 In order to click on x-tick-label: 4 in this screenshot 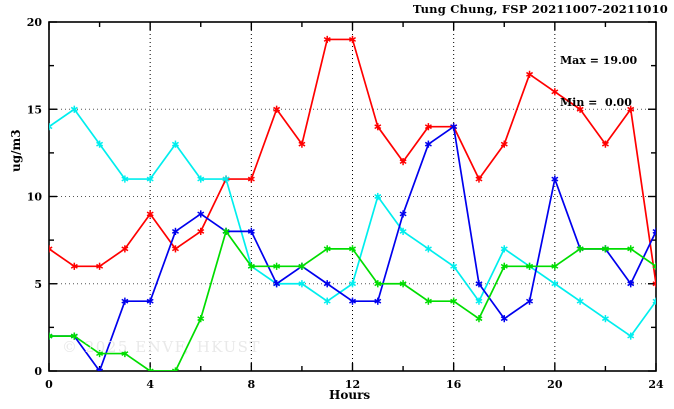, I will do `click(150, 384)`.